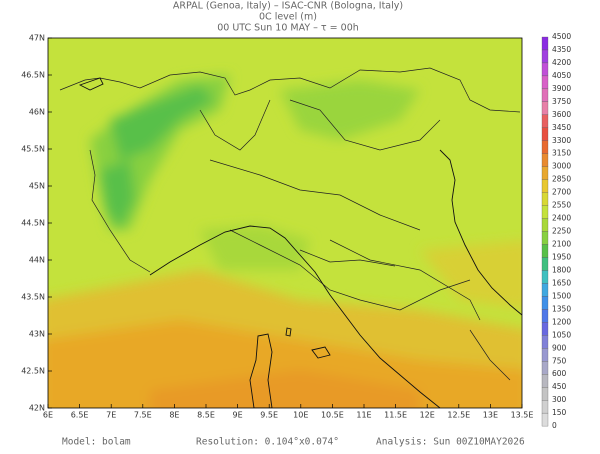  I want to click on x-tick-label: 11E, so click(363, 415).